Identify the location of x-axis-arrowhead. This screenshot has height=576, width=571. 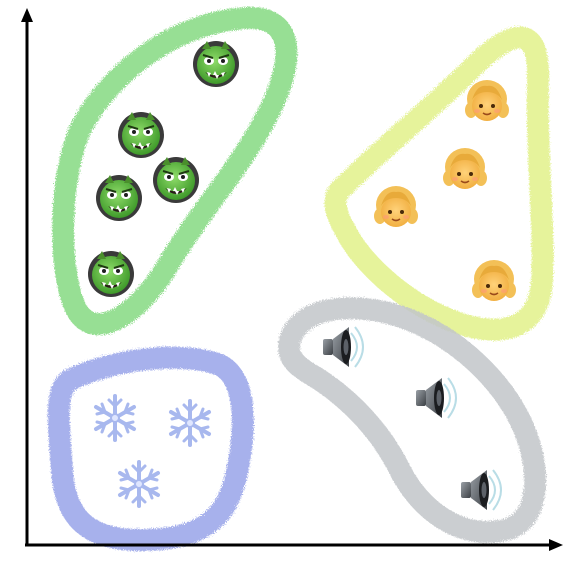
(556, 545).